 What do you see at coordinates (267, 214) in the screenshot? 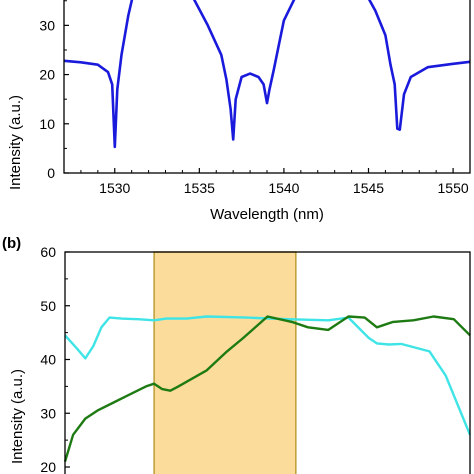
I see `panel-a-xlabel: Wavelength (nm)` at bounding box center [267, 214].